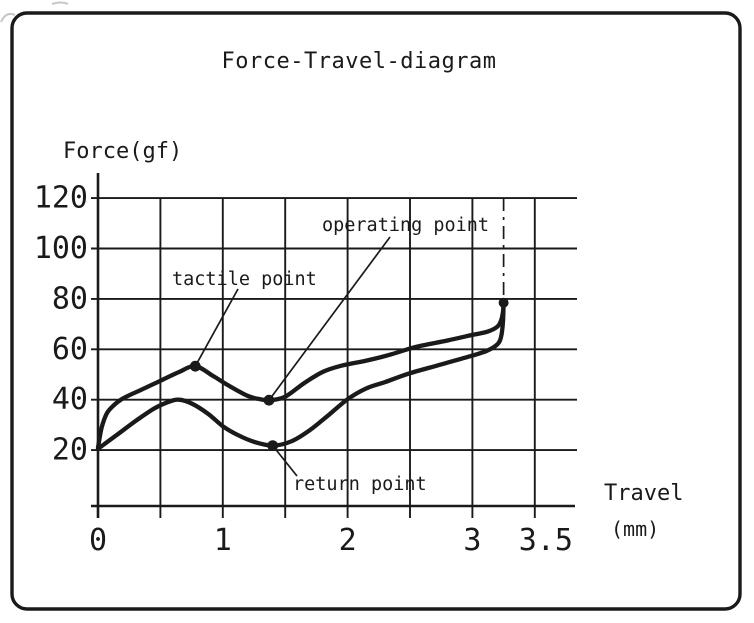 The width and height of the screenshot is (754, 623). Describe the element at coordinates (70, 349) in the screenshot. I see `y-tick-label: 60` at that location.